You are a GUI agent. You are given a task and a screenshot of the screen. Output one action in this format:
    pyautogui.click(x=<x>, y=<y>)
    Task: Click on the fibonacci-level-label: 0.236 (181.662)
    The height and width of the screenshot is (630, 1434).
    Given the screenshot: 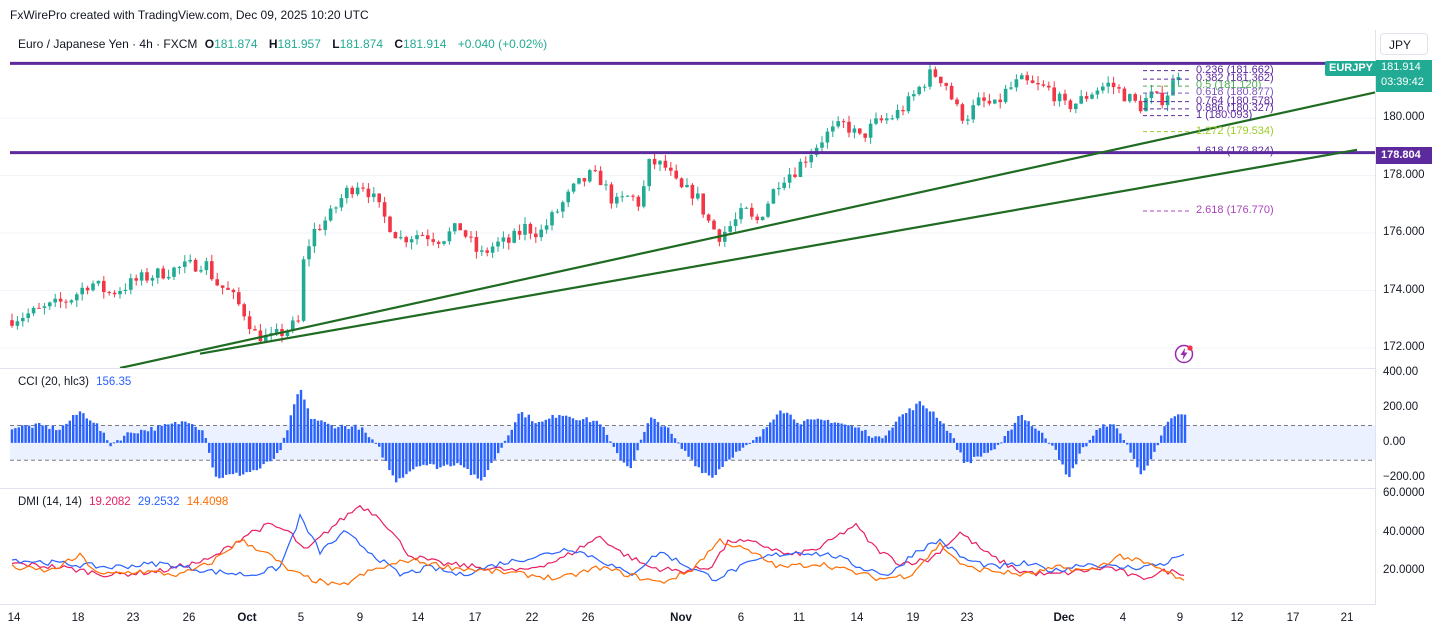 What is the action you would take?
    pyautogui.click(x=1235, y=69)
    